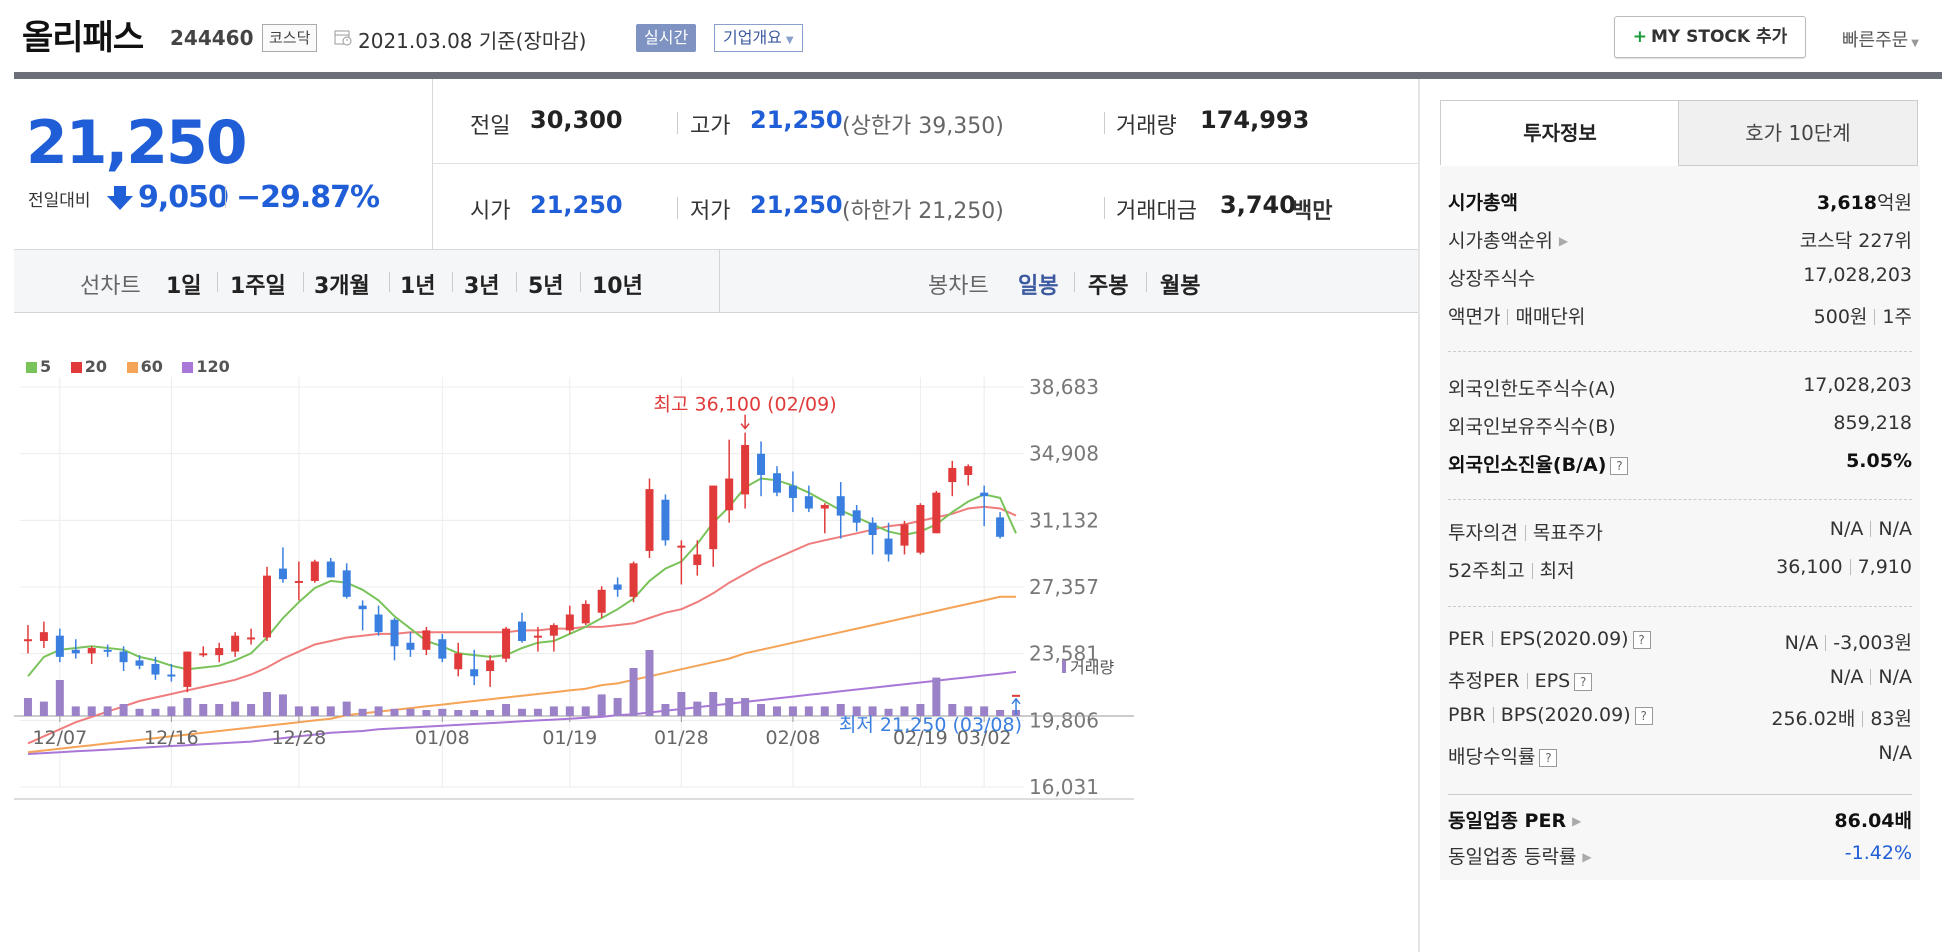  What do you see at coordinates (1710, 37) in the screenshot?
I see `add-mystock-button: + MY STOCK 추가` at bounding box center [1710, 37].